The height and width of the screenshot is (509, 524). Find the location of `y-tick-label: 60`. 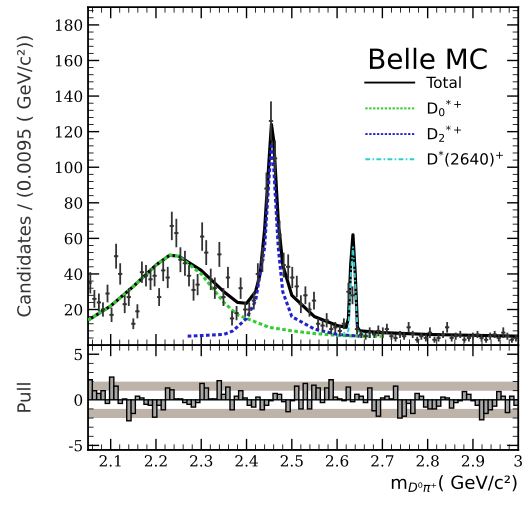

y-tick-label: 60 is located at coordinates (73, 238).